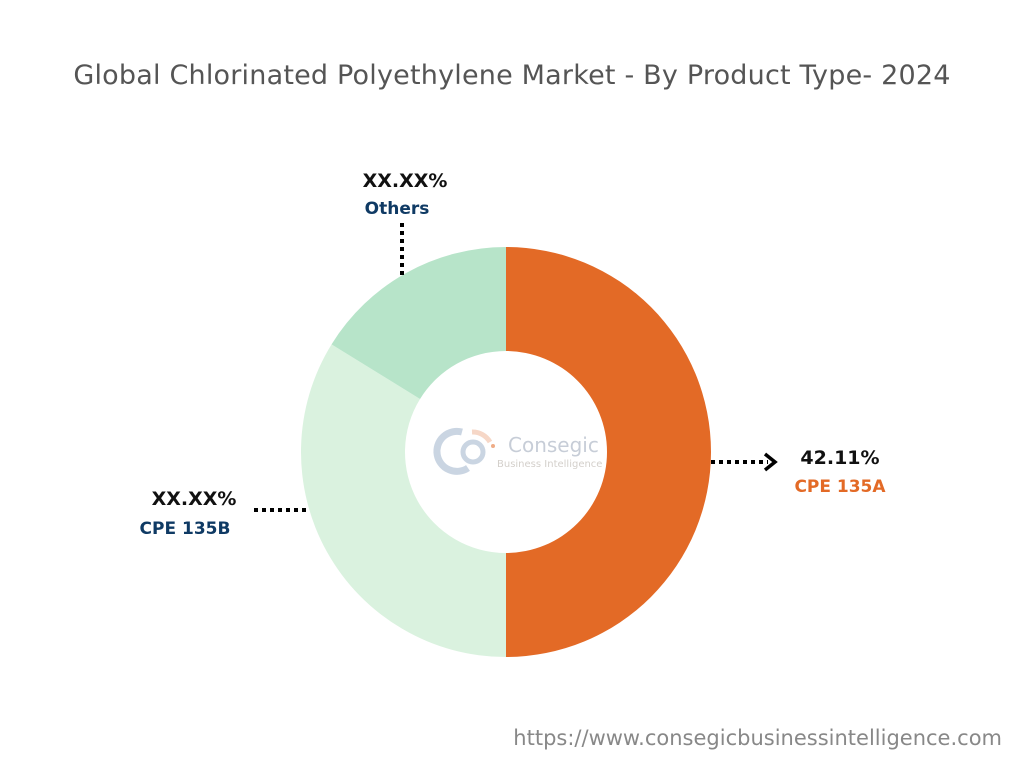  I want to click on data-label-cpe-135a-value: 42.11%, so click(839, 458).